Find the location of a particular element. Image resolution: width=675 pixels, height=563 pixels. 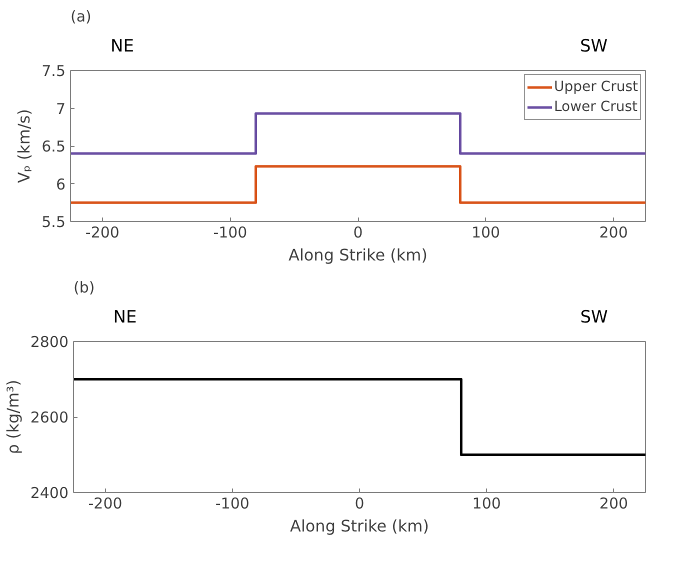

y-tick-label: 2600 is located at coordinates (49, 417).